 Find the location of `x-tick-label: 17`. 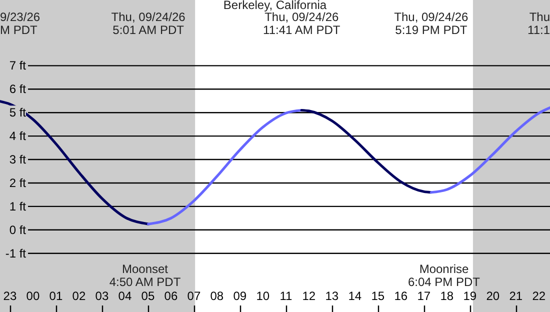

x-tick-label: 17 is located at coordinates (424, 296).